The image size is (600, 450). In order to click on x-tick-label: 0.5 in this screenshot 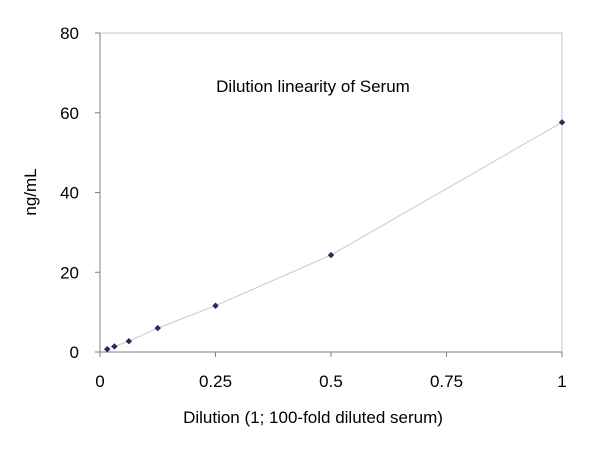, I will do `click(331, 381)`.